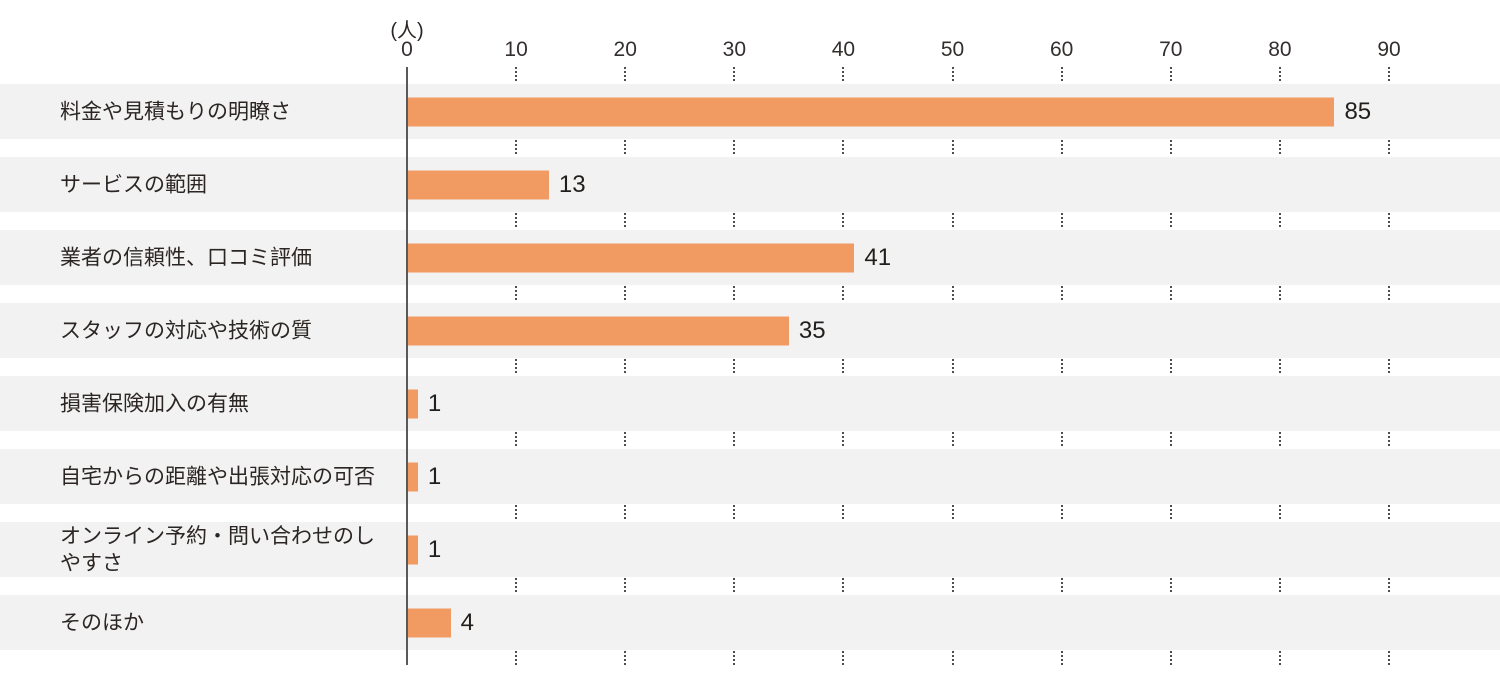 The image size is (1500, 693). What do you see at coordinates (217, 549) in the screenshot?
I see `category-label: オンライン予約・問い合わせのしやすさ` at bounding box center [217, 549].